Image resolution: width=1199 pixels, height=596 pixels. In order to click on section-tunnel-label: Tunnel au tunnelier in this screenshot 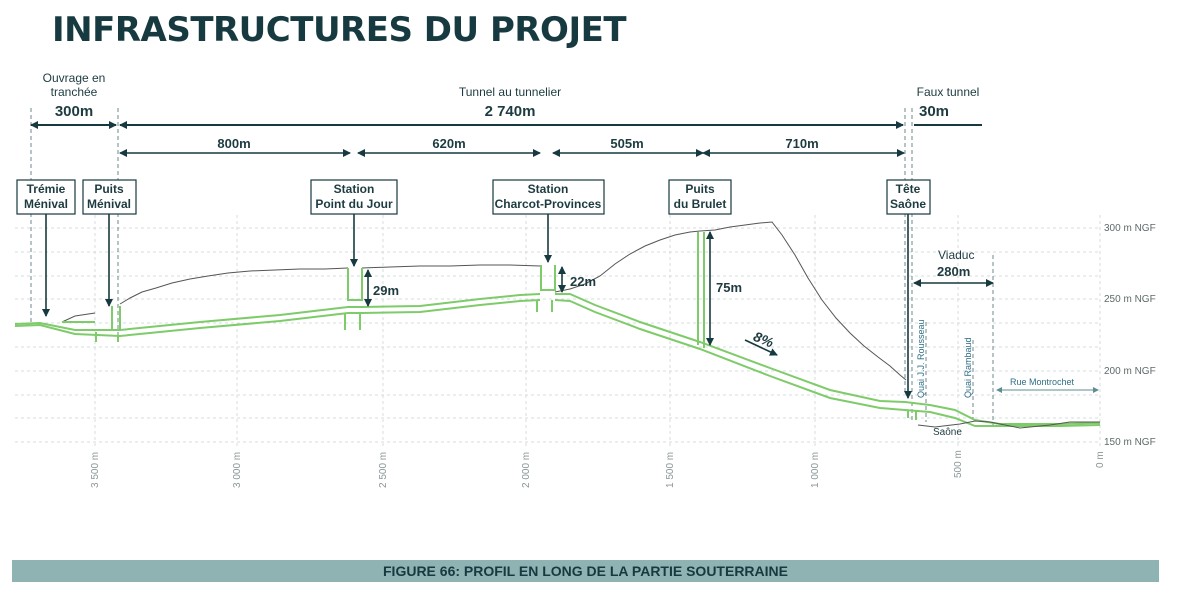, I will do `click(510, 92)`.